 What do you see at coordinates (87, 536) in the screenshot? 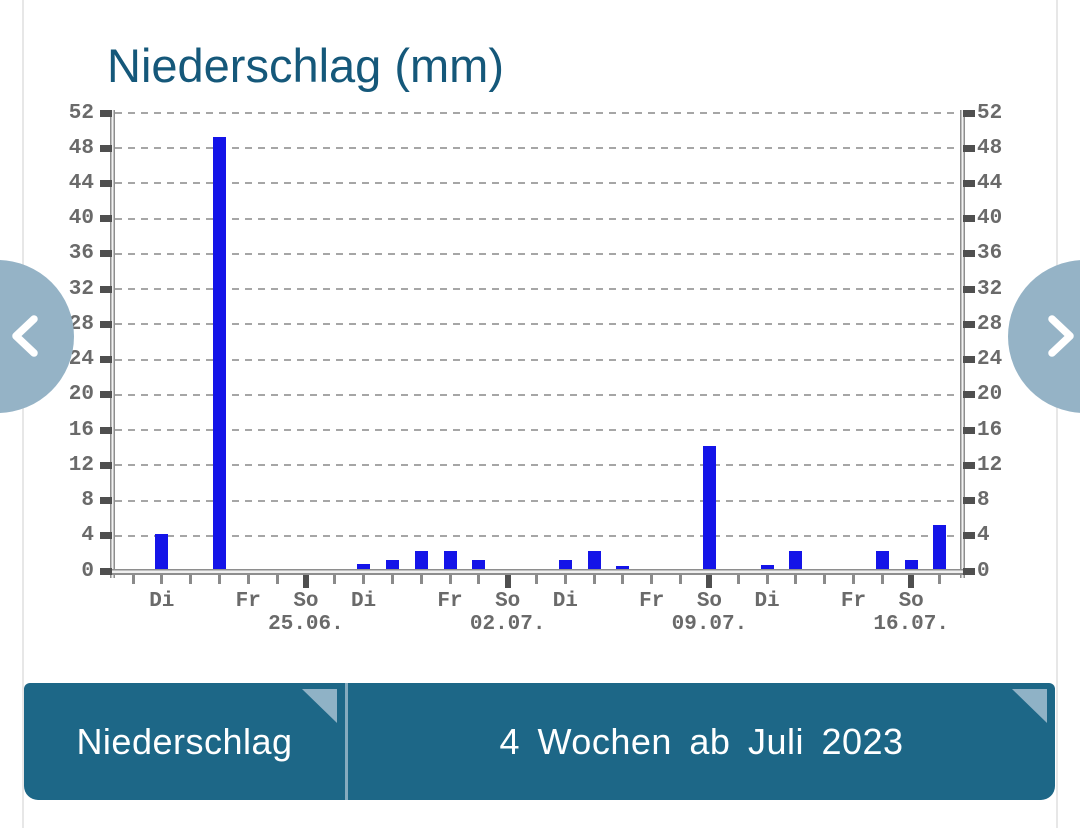
I see `y-tick-label-left: 4` at bounding box center [87, 536].